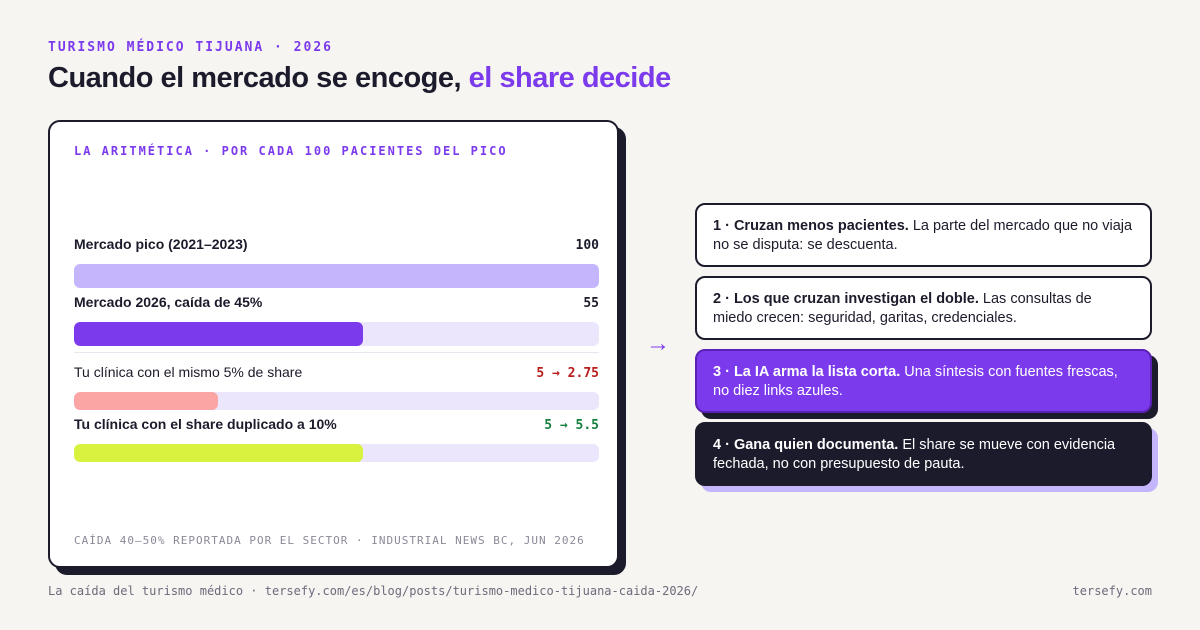 The width and height of the screenshot is (1200, 630). Describe the element at coordinates (336, 262) in the screenshot. I see `bar-row-peak-market: Mercado pico (2021–2023) 100` at that location.